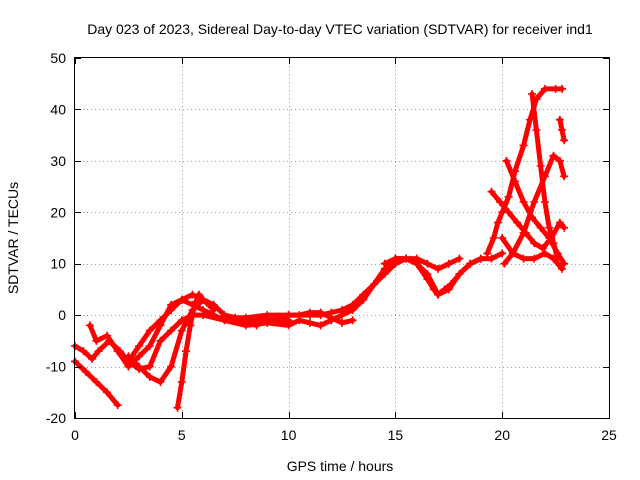  What do you see at coordinates (342, 288) in the screenshot?
I see `satellite-track-g` at bounding box center [342, 288].